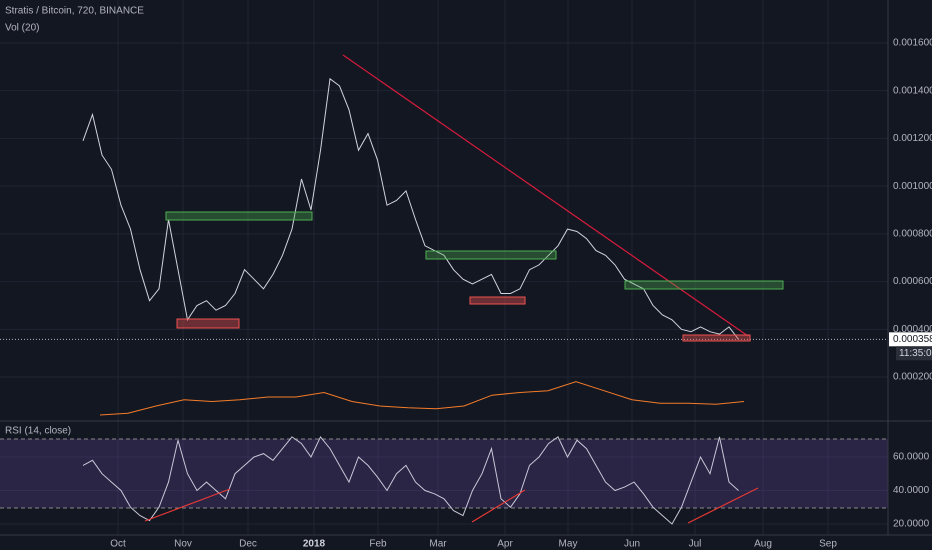 Image resolution: width=932 pixels, height=550 pixels. Describe the element at coordinates (378, 544) in the screenshot. I see `x-tick-label: Feb` at that location.